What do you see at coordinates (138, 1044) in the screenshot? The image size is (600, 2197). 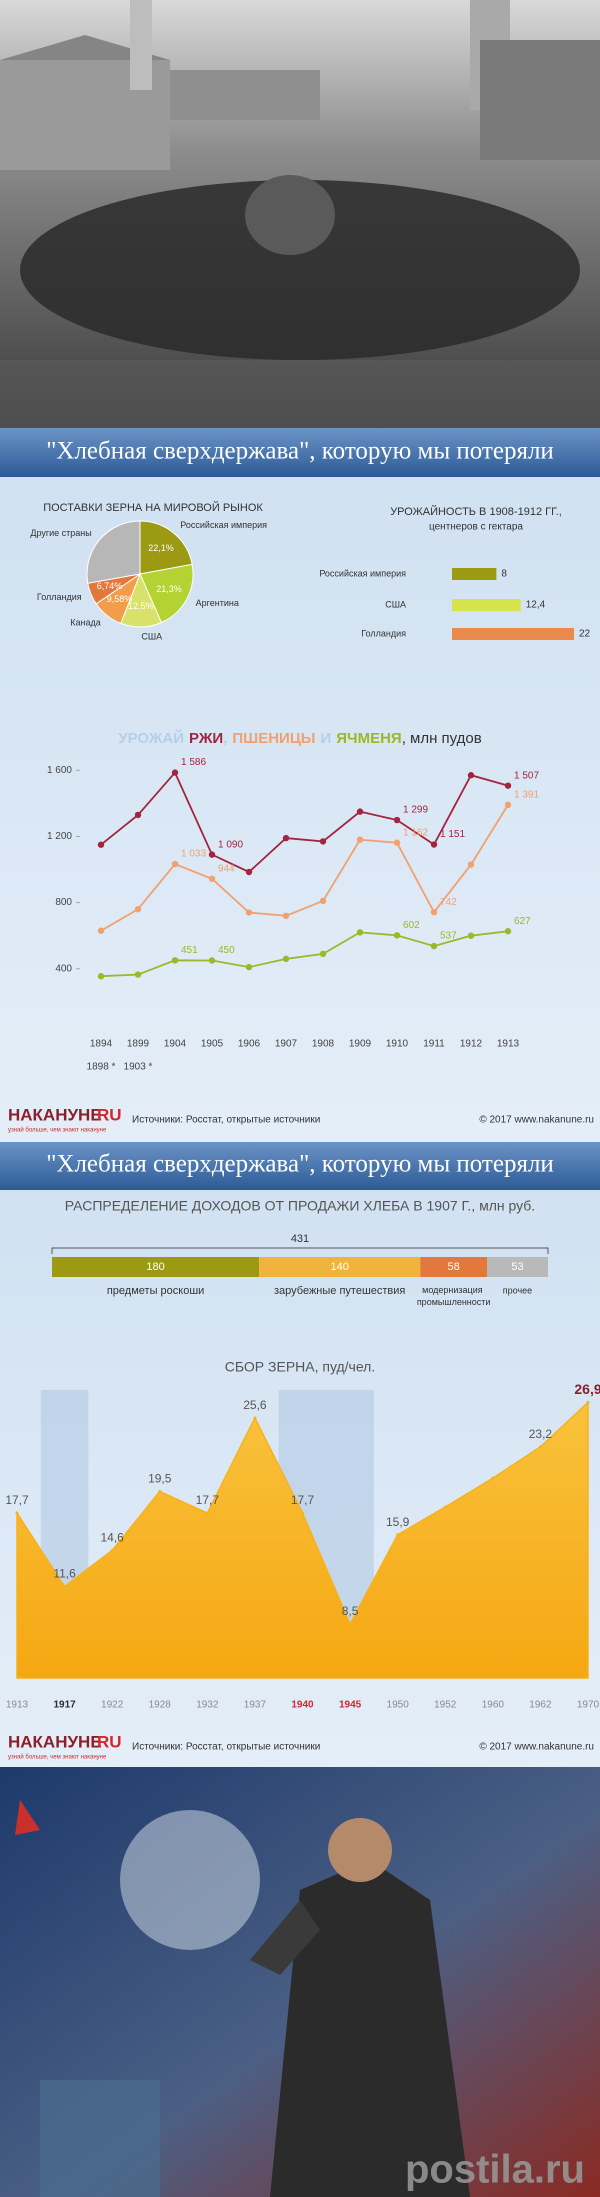 I see `x-tick-label: 1899` at bounding box center [138, 1044].